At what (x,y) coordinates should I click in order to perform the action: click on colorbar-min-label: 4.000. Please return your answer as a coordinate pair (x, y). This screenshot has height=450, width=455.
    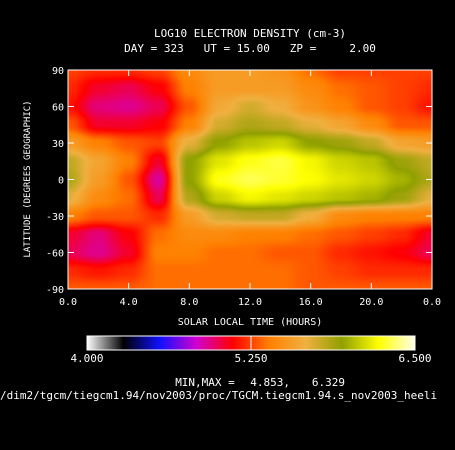
    Looking at the image, I should click on (86, 358).